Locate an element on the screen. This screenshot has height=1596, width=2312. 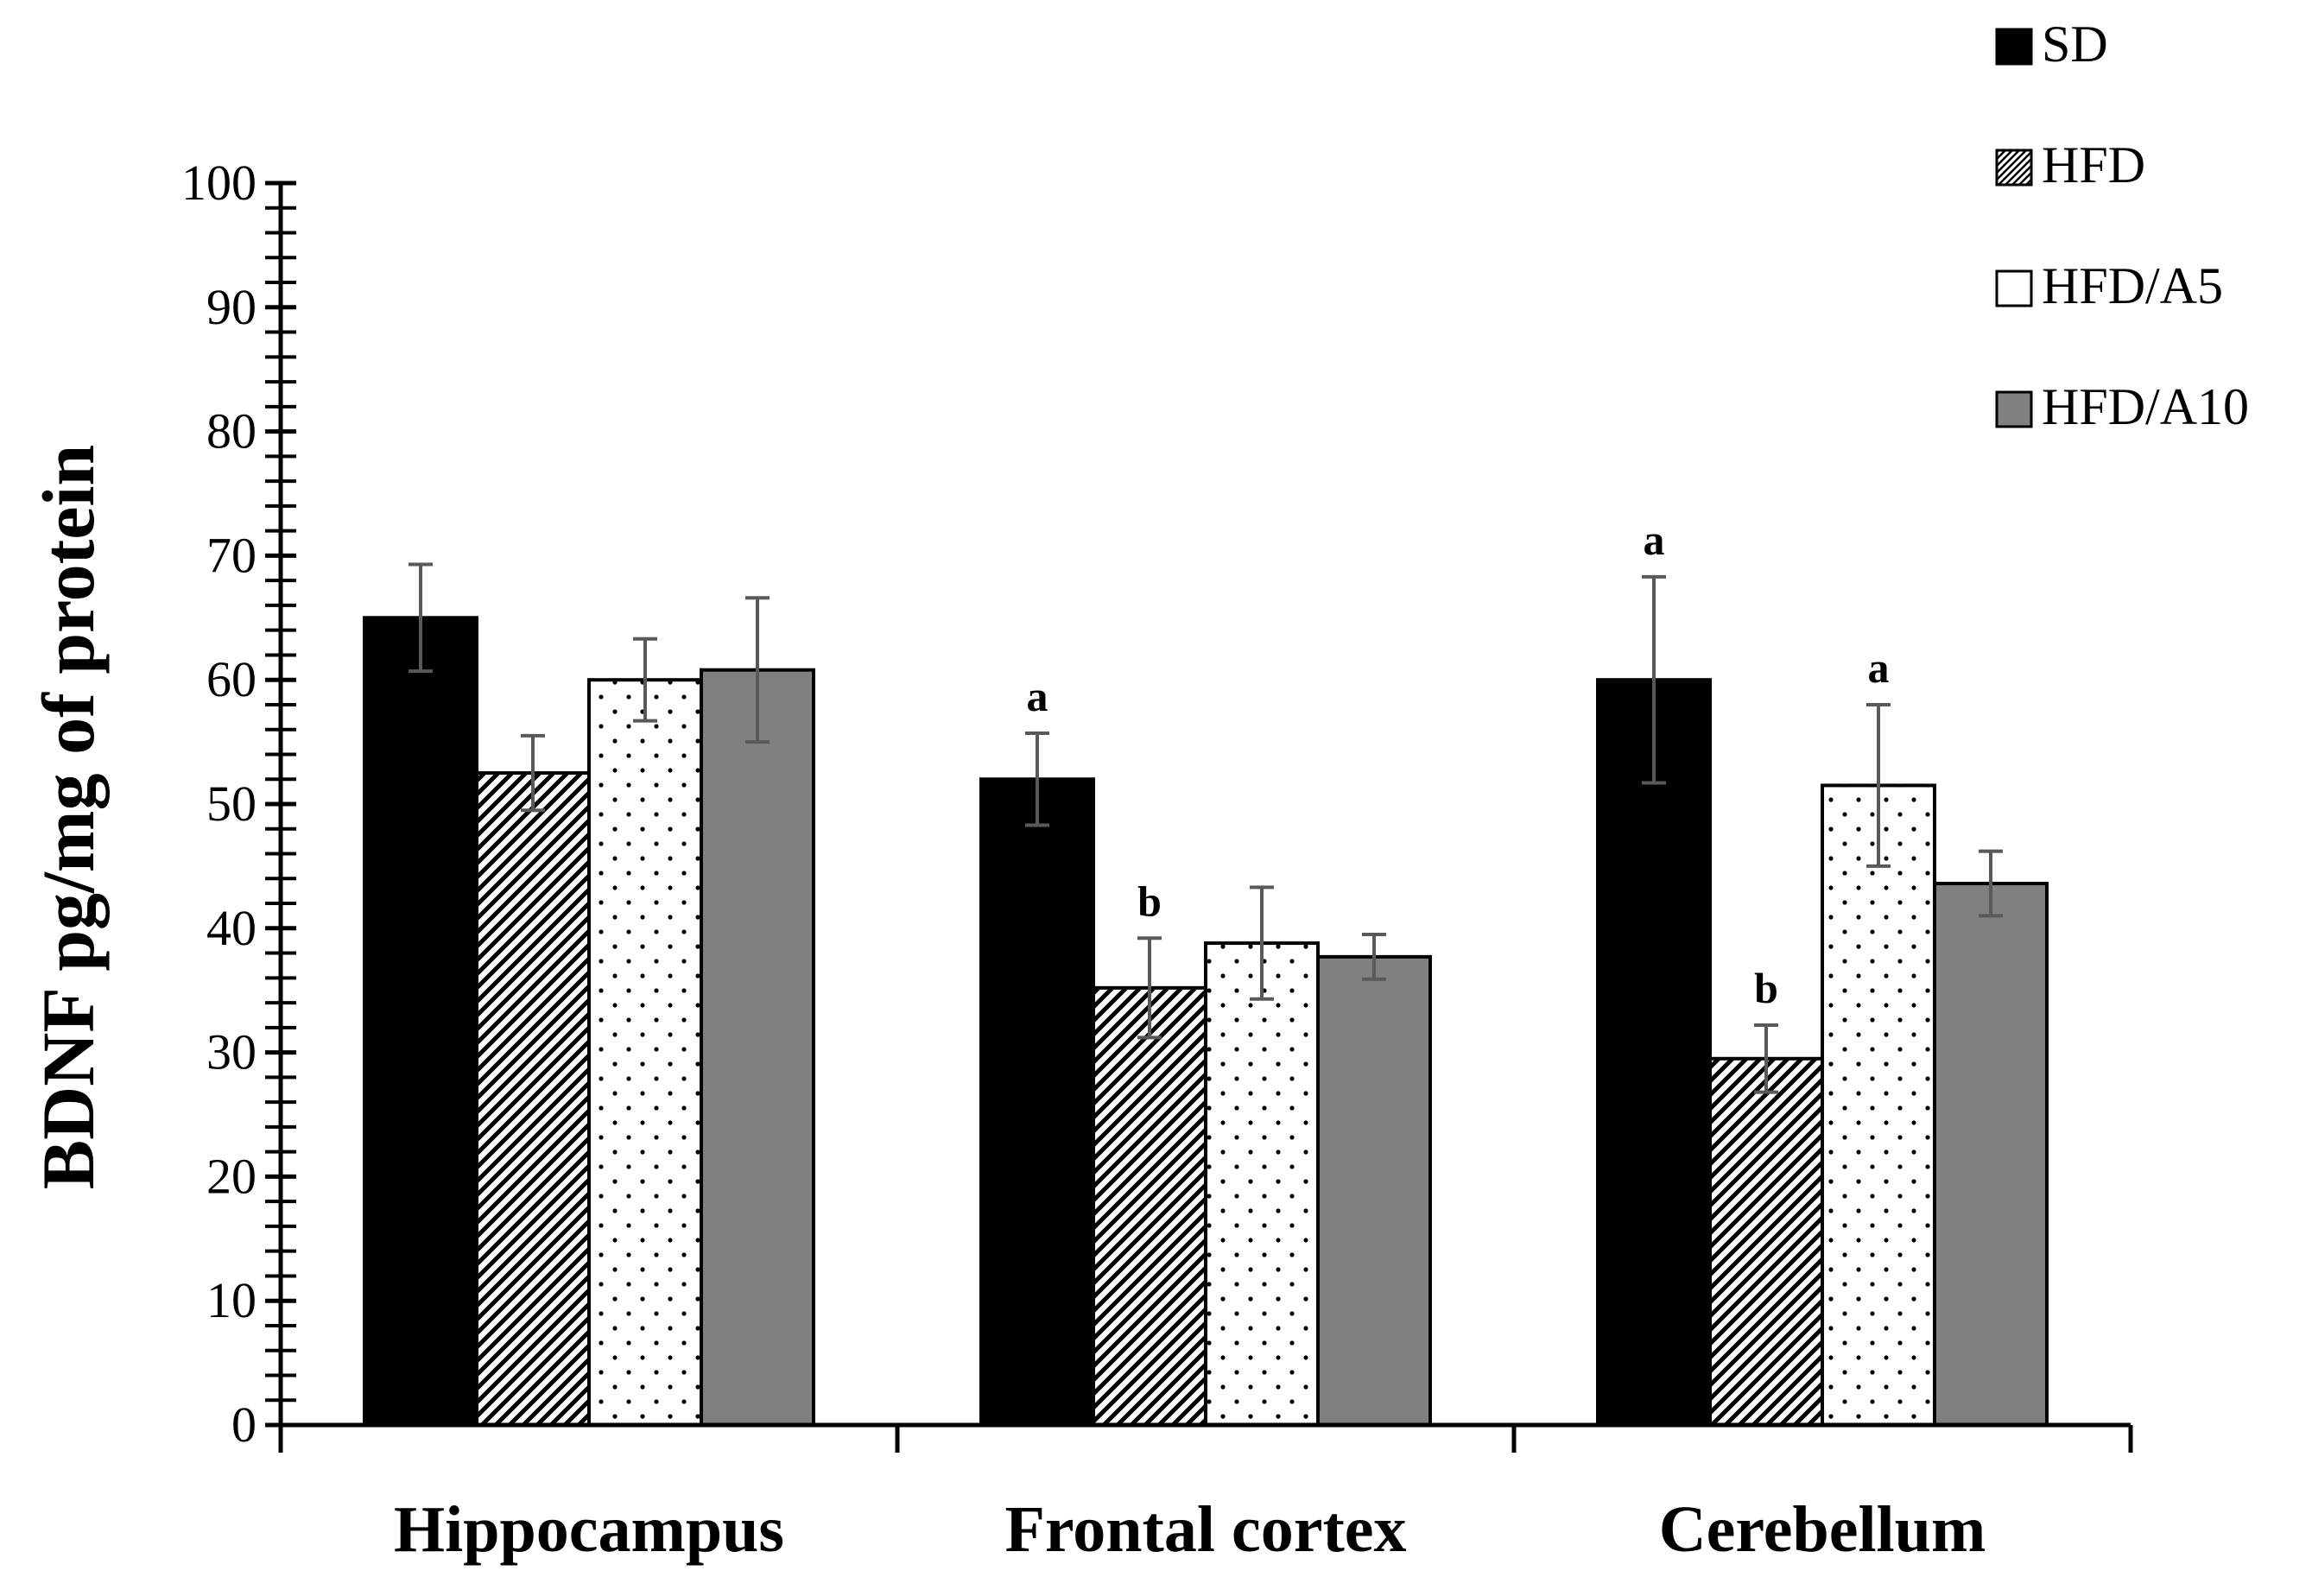
bar-hfd-a5-cerebellum is located at coordinates (1878, 1105).